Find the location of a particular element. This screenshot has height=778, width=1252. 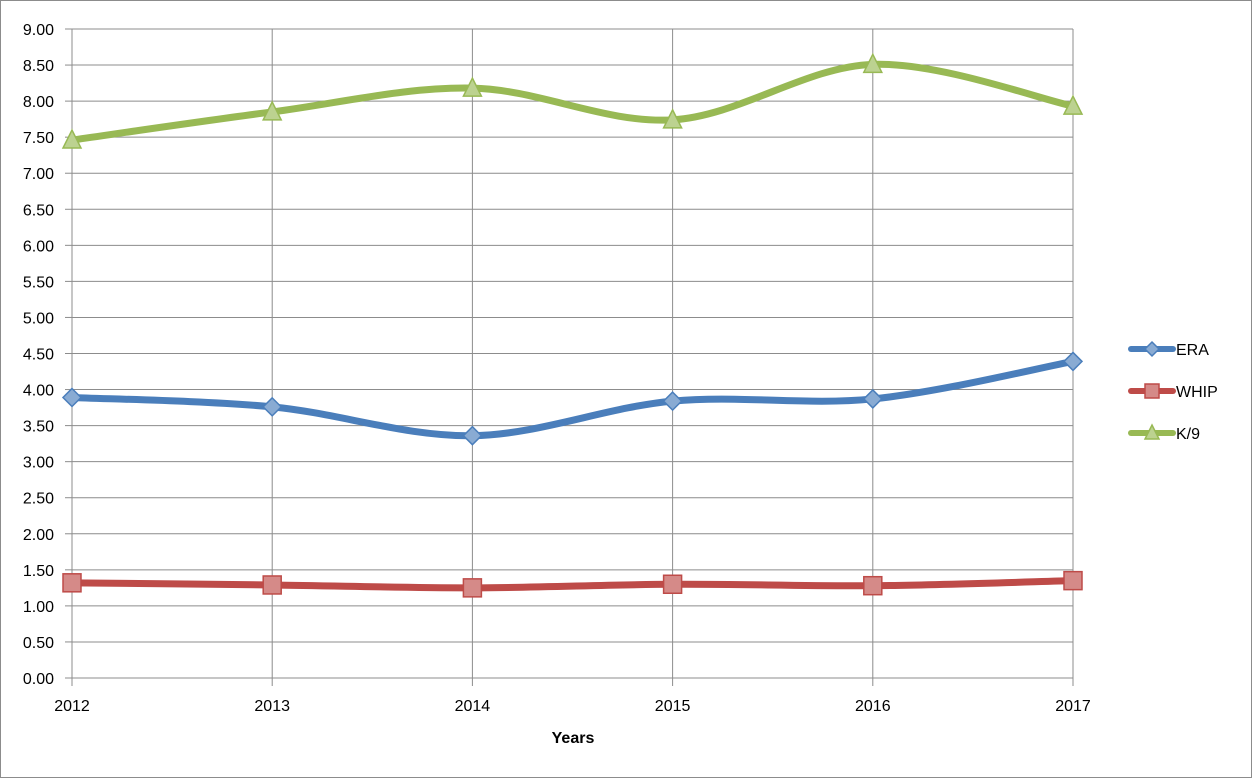

series-line-k9 is located at coordinates (572, 102).